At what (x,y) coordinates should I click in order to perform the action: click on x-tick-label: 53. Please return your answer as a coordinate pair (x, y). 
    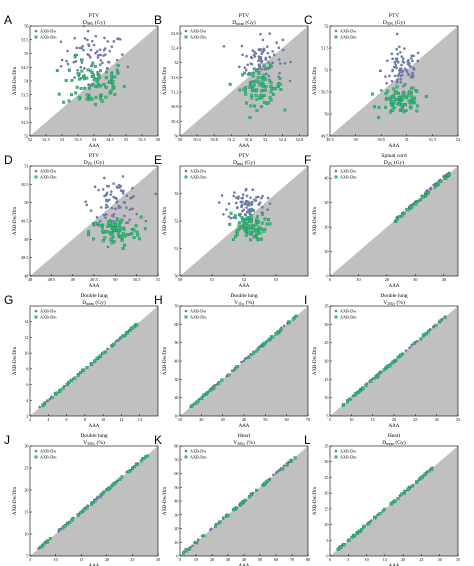
    Looking at the image, I should click on (62, 139).